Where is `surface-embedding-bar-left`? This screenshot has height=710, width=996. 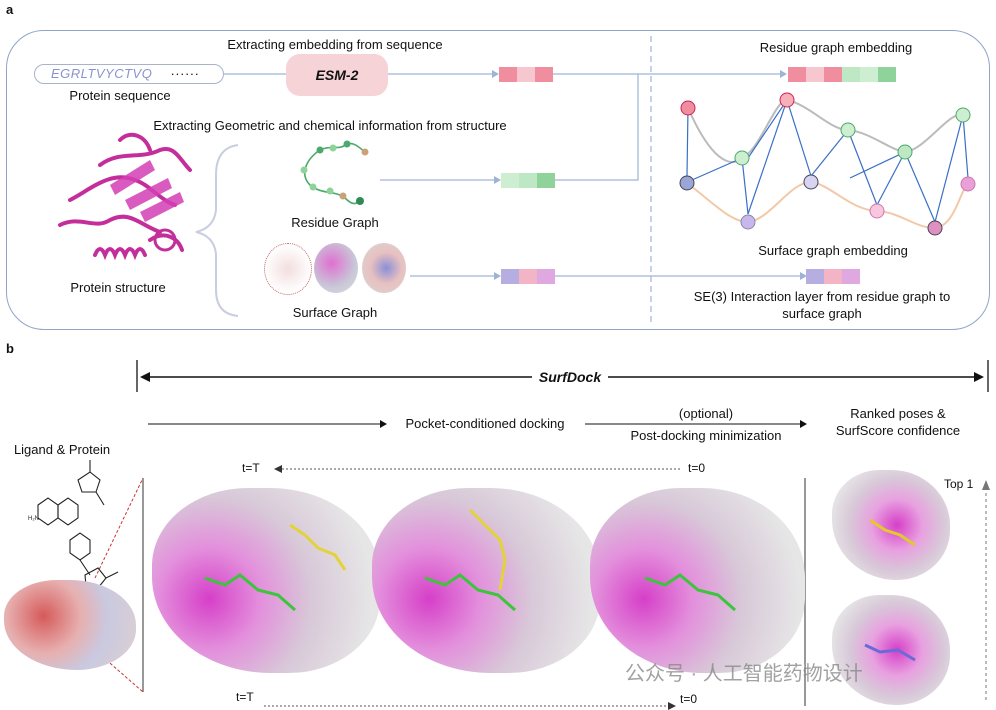
surface-embedding-bar-left is located at coordinates (528, 276).